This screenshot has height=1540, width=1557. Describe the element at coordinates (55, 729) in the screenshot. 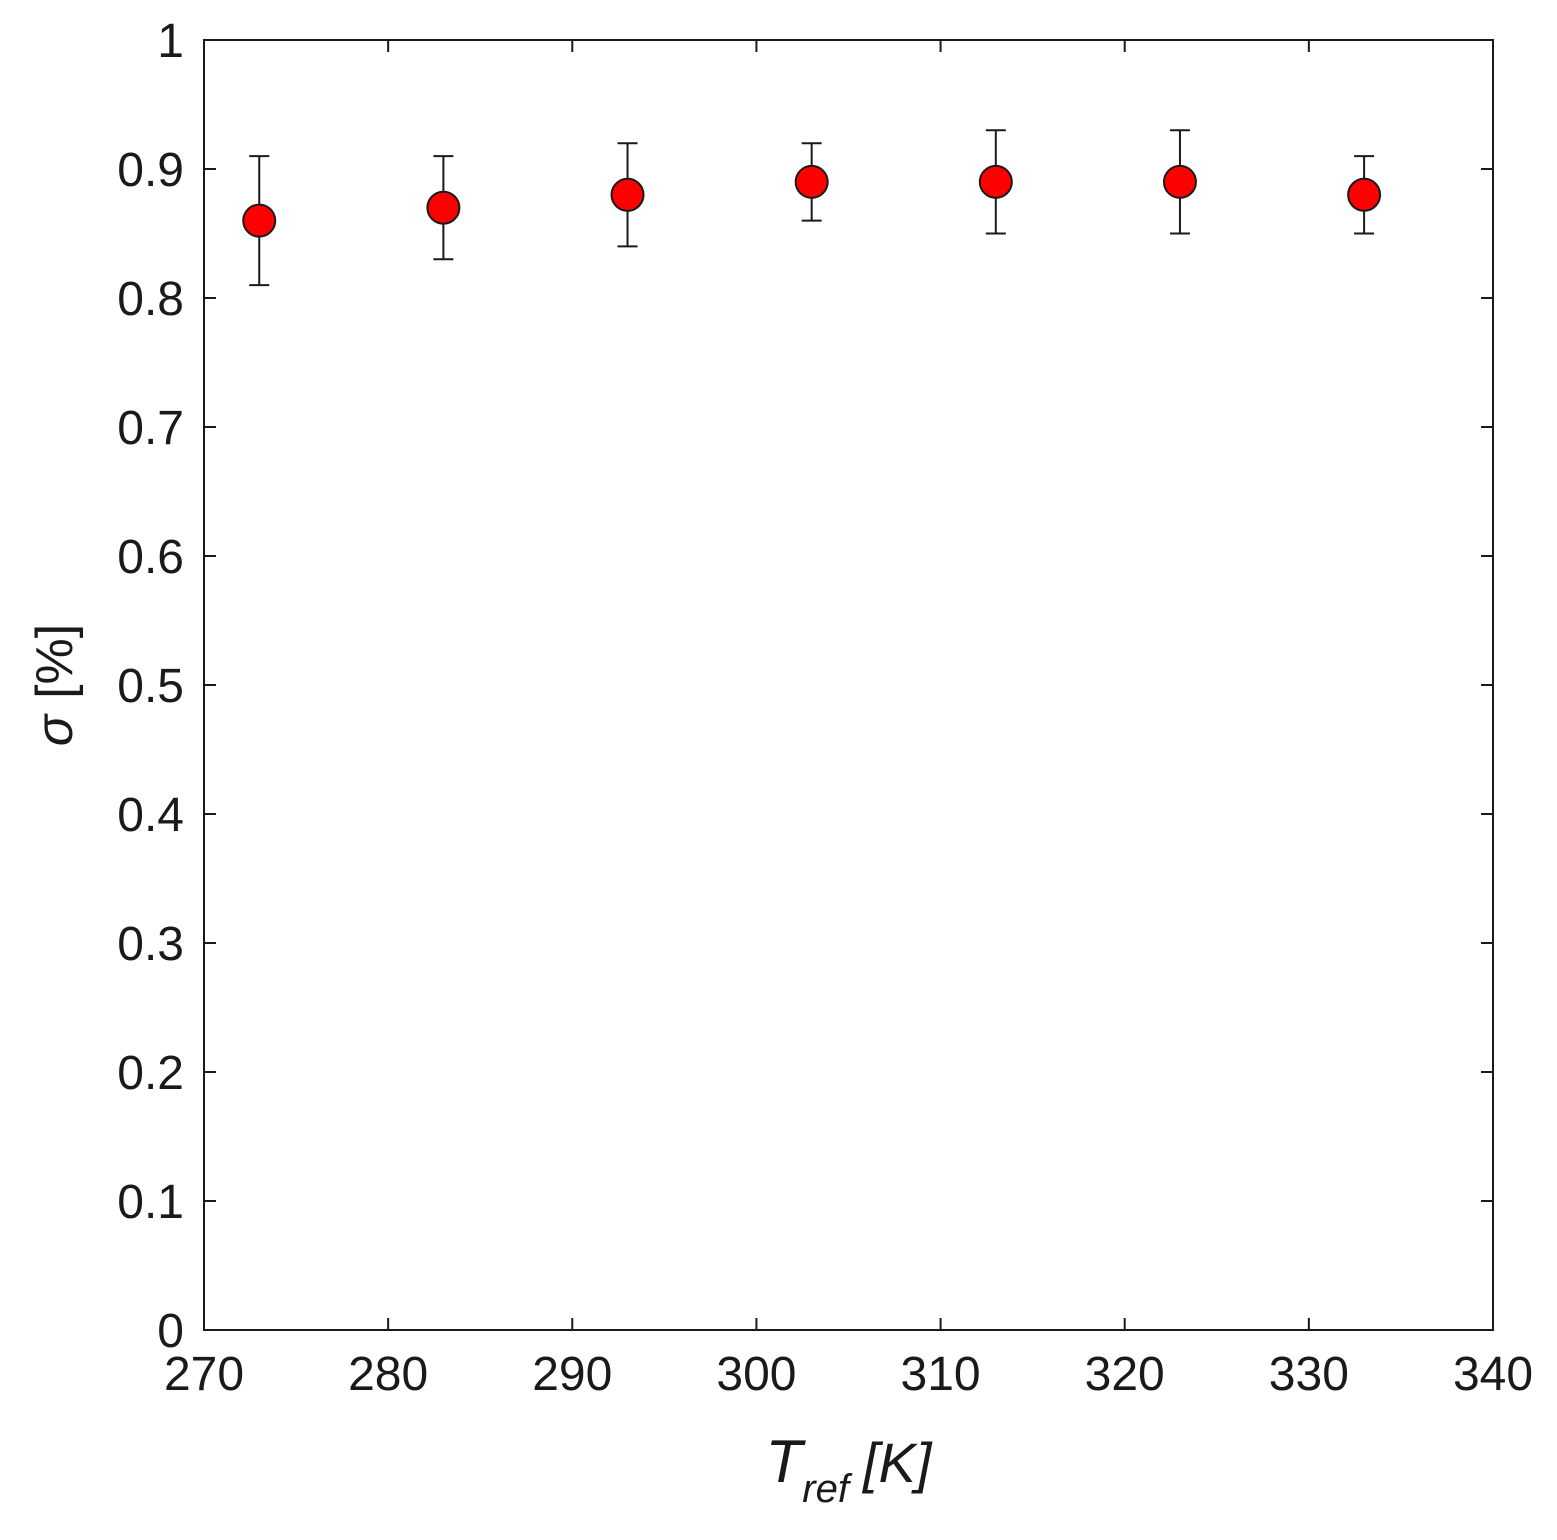

I see `y-axis-label-symbol: σ` at that location.